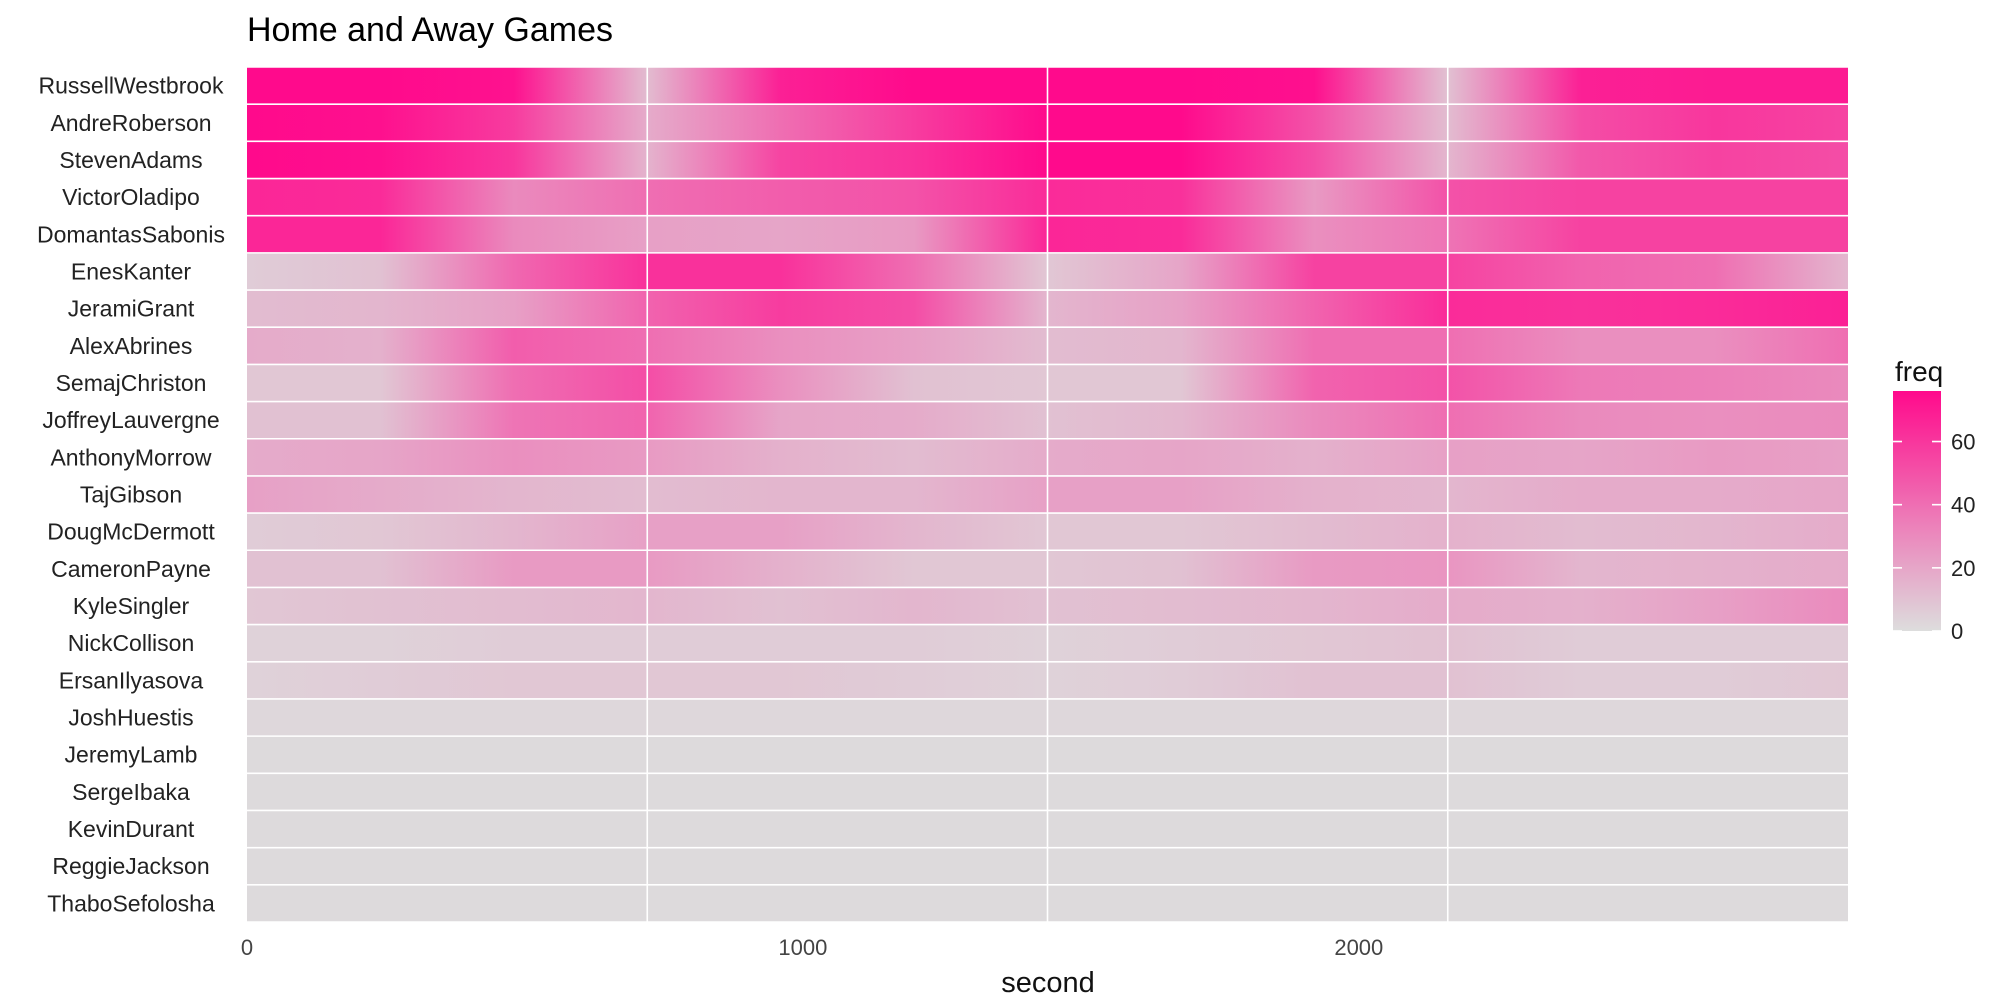  I want to click on legend-tick-label: 20, so click(1963, 568).